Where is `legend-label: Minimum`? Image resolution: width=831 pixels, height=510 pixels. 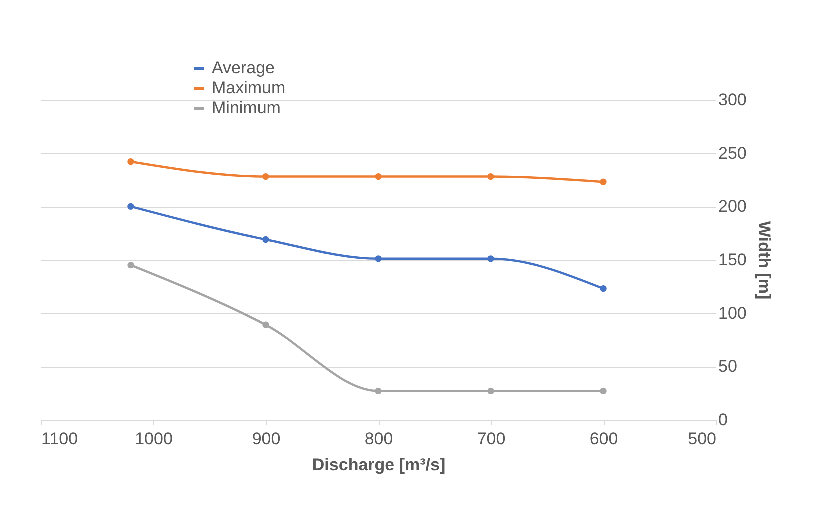 legend-label: Minimum is located at coordinates (246, 108).